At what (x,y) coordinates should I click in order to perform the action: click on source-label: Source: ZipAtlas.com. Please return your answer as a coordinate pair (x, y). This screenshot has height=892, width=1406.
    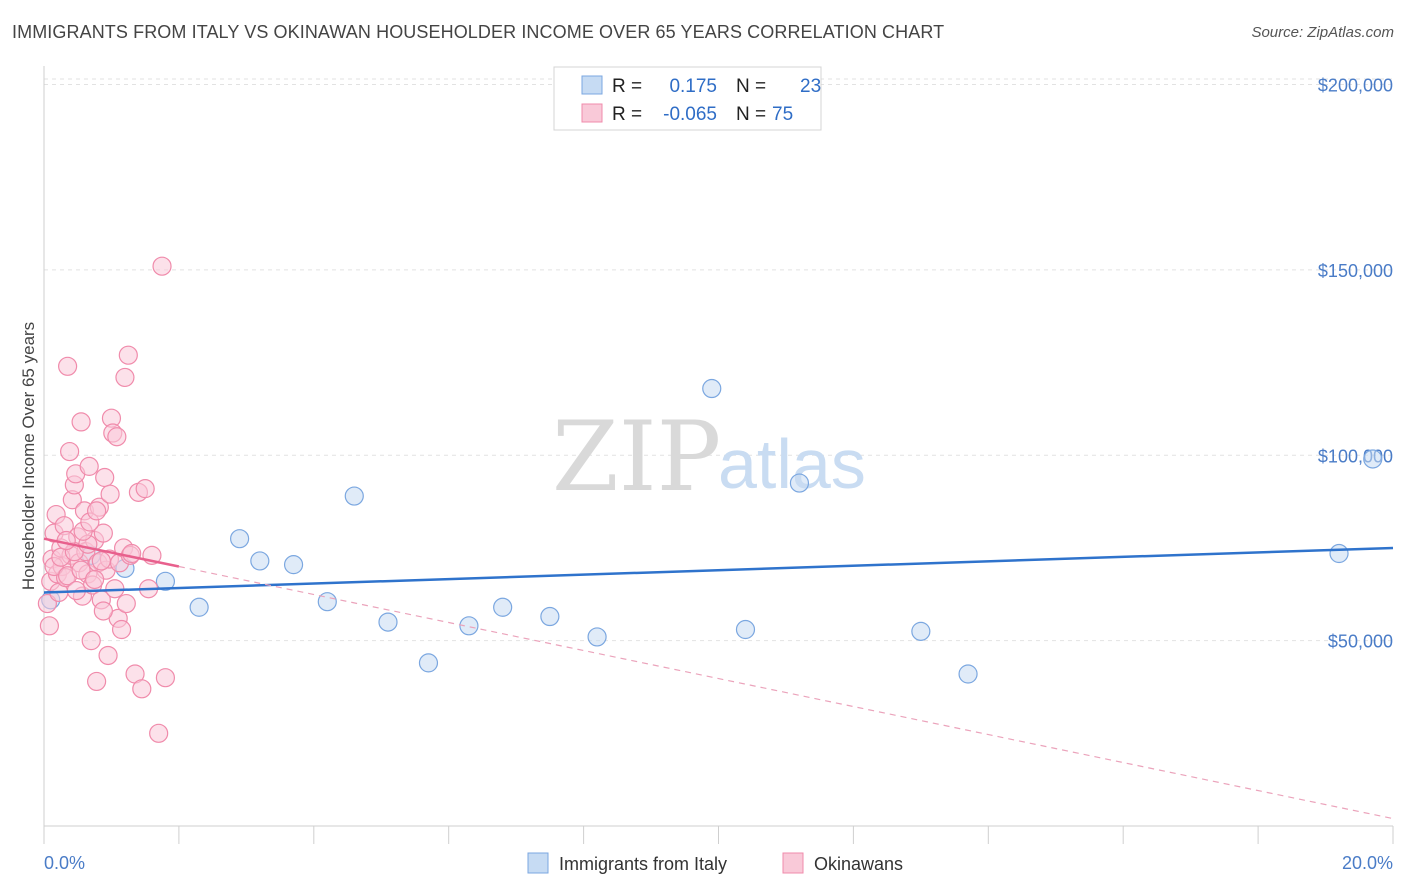
    Looking at the image, I should click on (1322, 32).